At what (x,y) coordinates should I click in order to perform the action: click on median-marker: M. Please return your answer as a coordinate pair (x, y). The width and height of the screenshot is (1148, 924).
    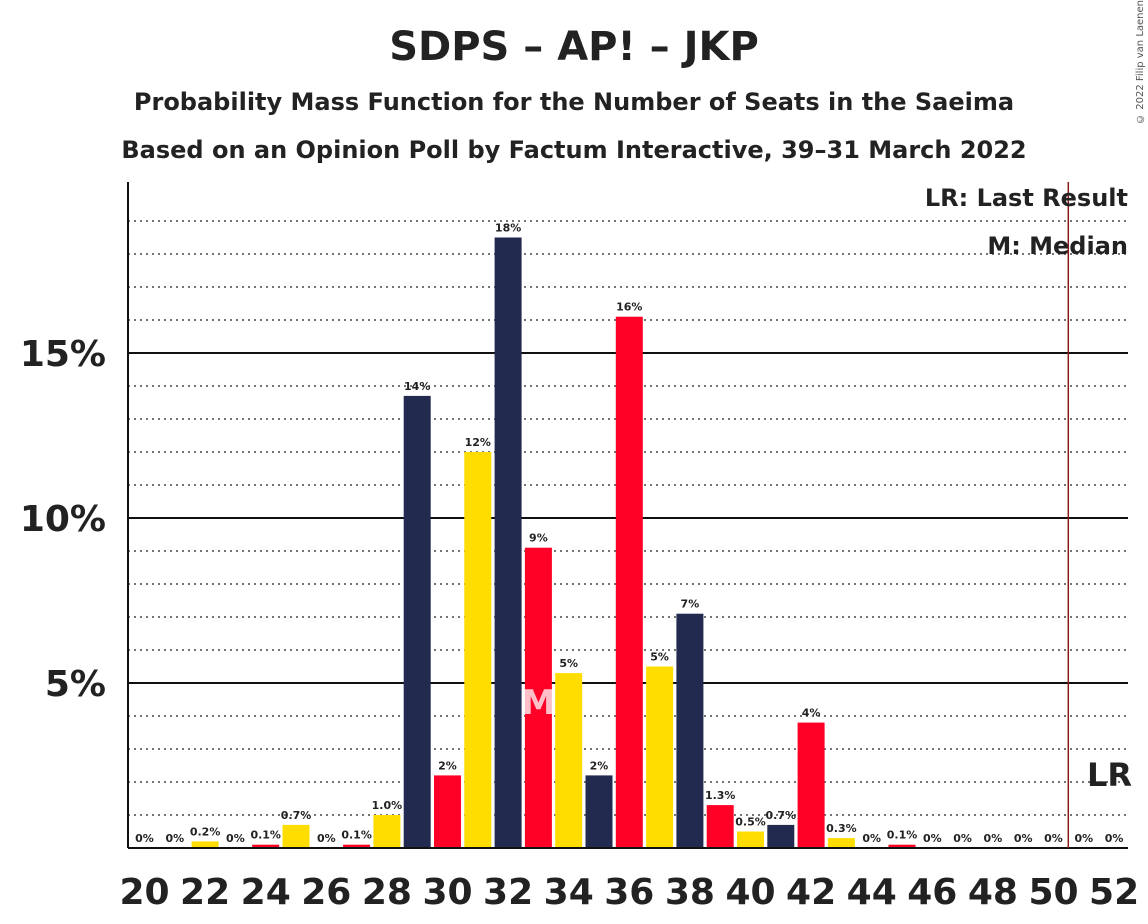
    Looking at the image, I should click on (538, 703).